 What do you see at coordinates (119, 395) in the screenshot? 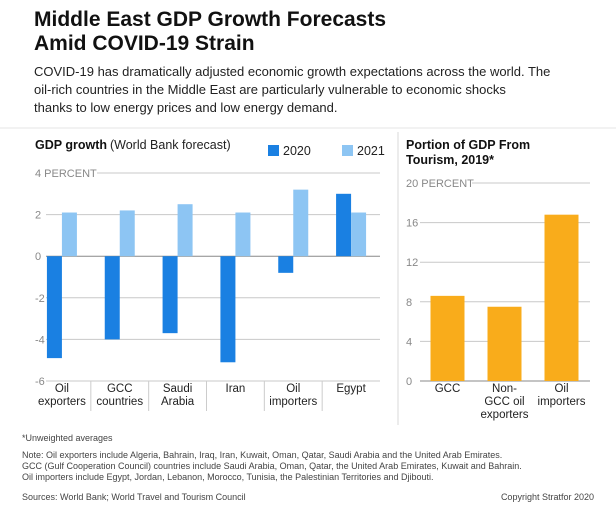
I see `x-tick-label: GCC countries` at bounding box center [119, 395].